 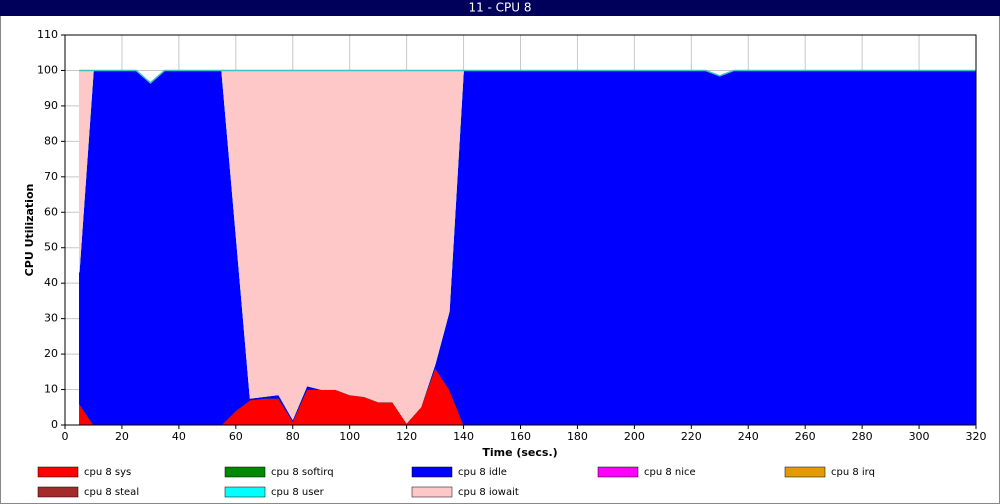 I want to click on legend-label: cpu 8 iowait, so click(x=488, y=492).